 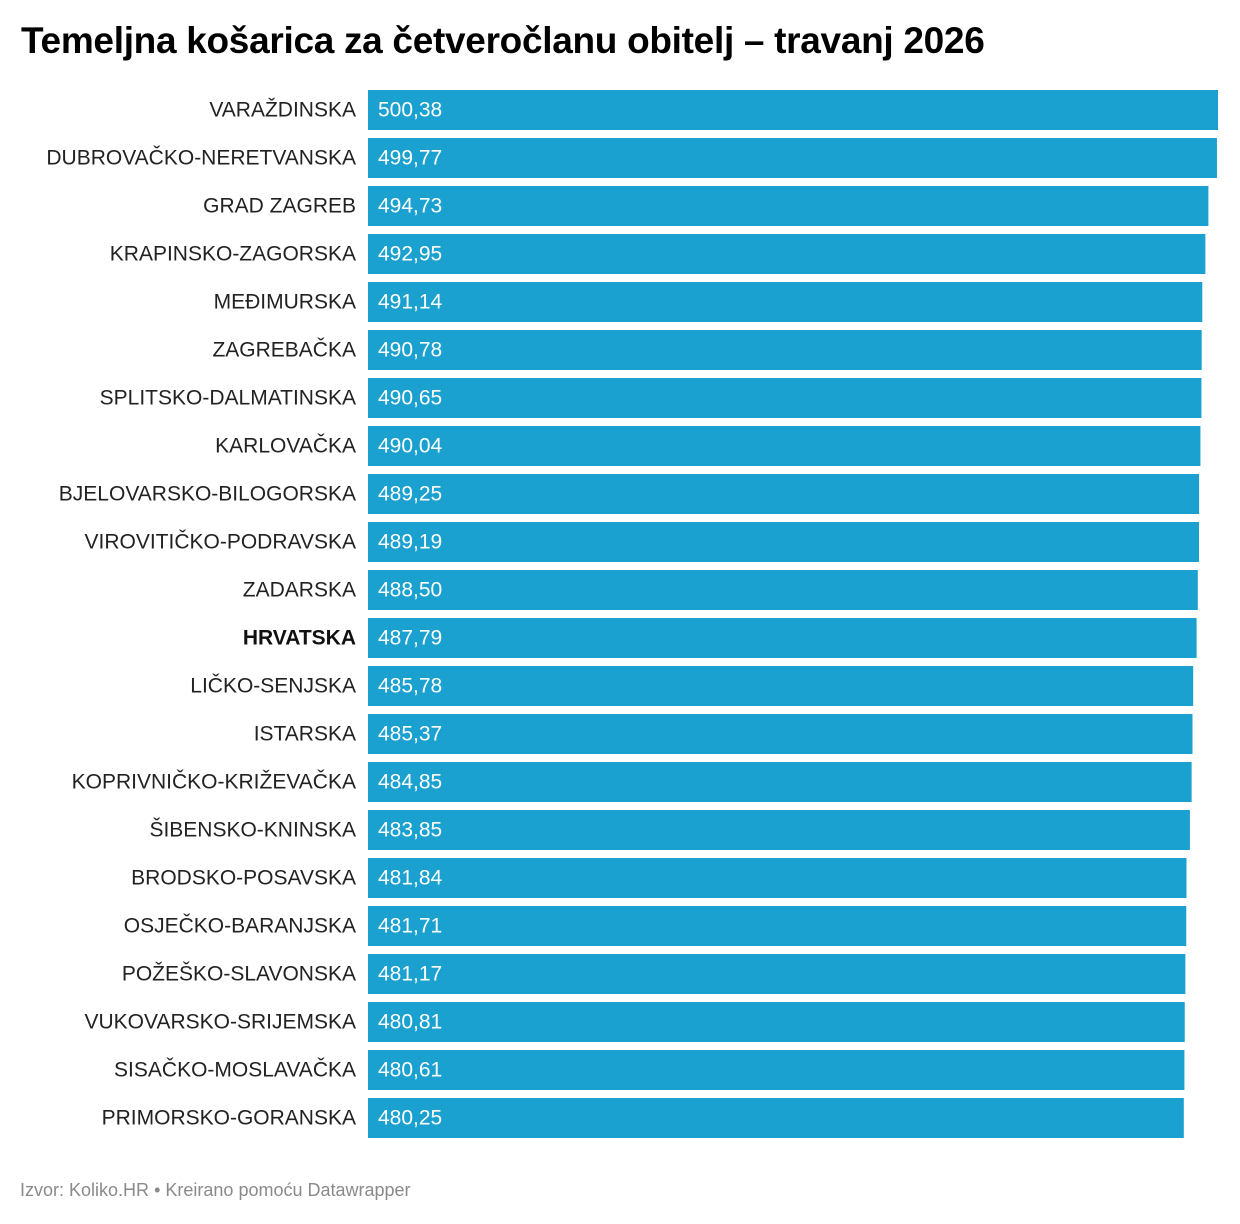 What do you see at coordinates (410, 830) in the screenshot?
I see `value-label: 483,85` at bounding box center [410, 830].